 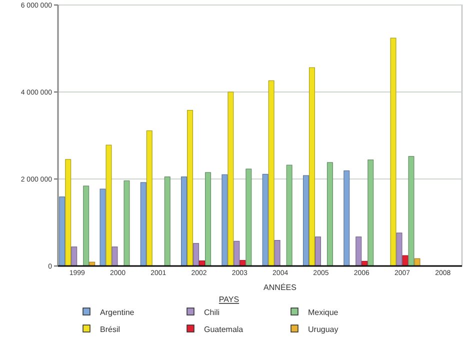 I want to click on legend-label: Mexique, so click(x=323, y=312).